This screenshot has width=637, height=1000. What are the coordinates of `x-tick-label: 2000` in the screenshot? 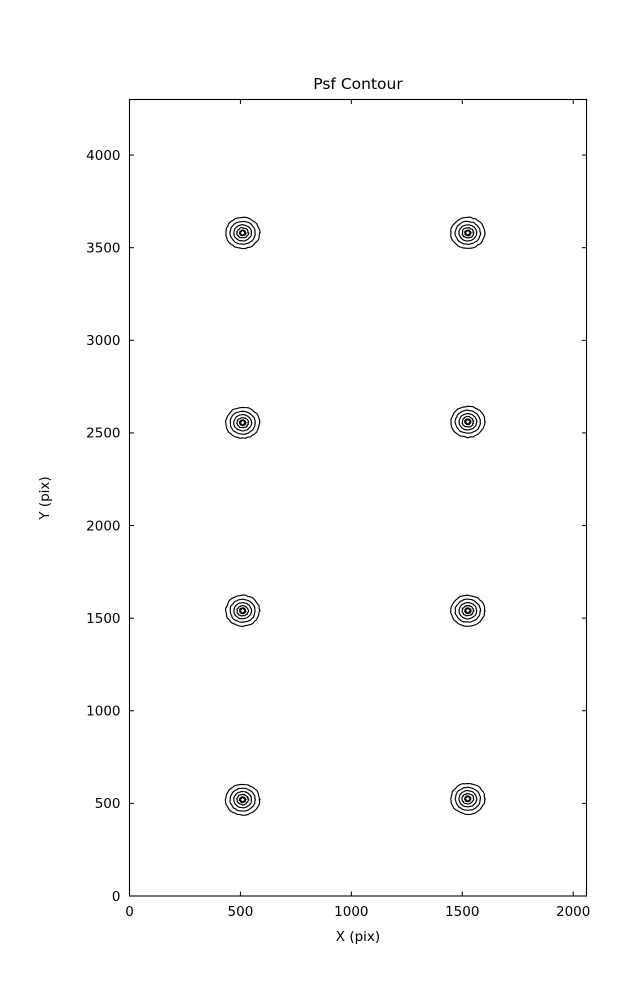 It's located at (573, 912).